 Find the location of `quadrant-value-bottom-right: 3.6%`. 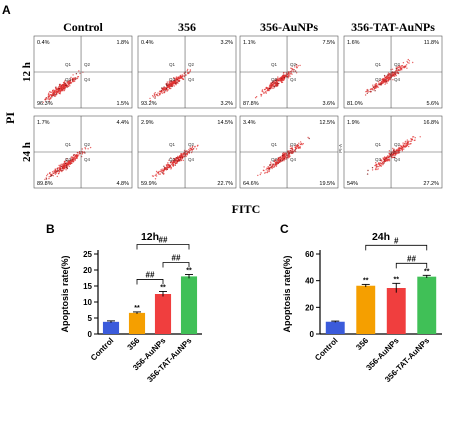

quadrant-value-bottom-right: 3.6% is located at coordinates (328, 104).